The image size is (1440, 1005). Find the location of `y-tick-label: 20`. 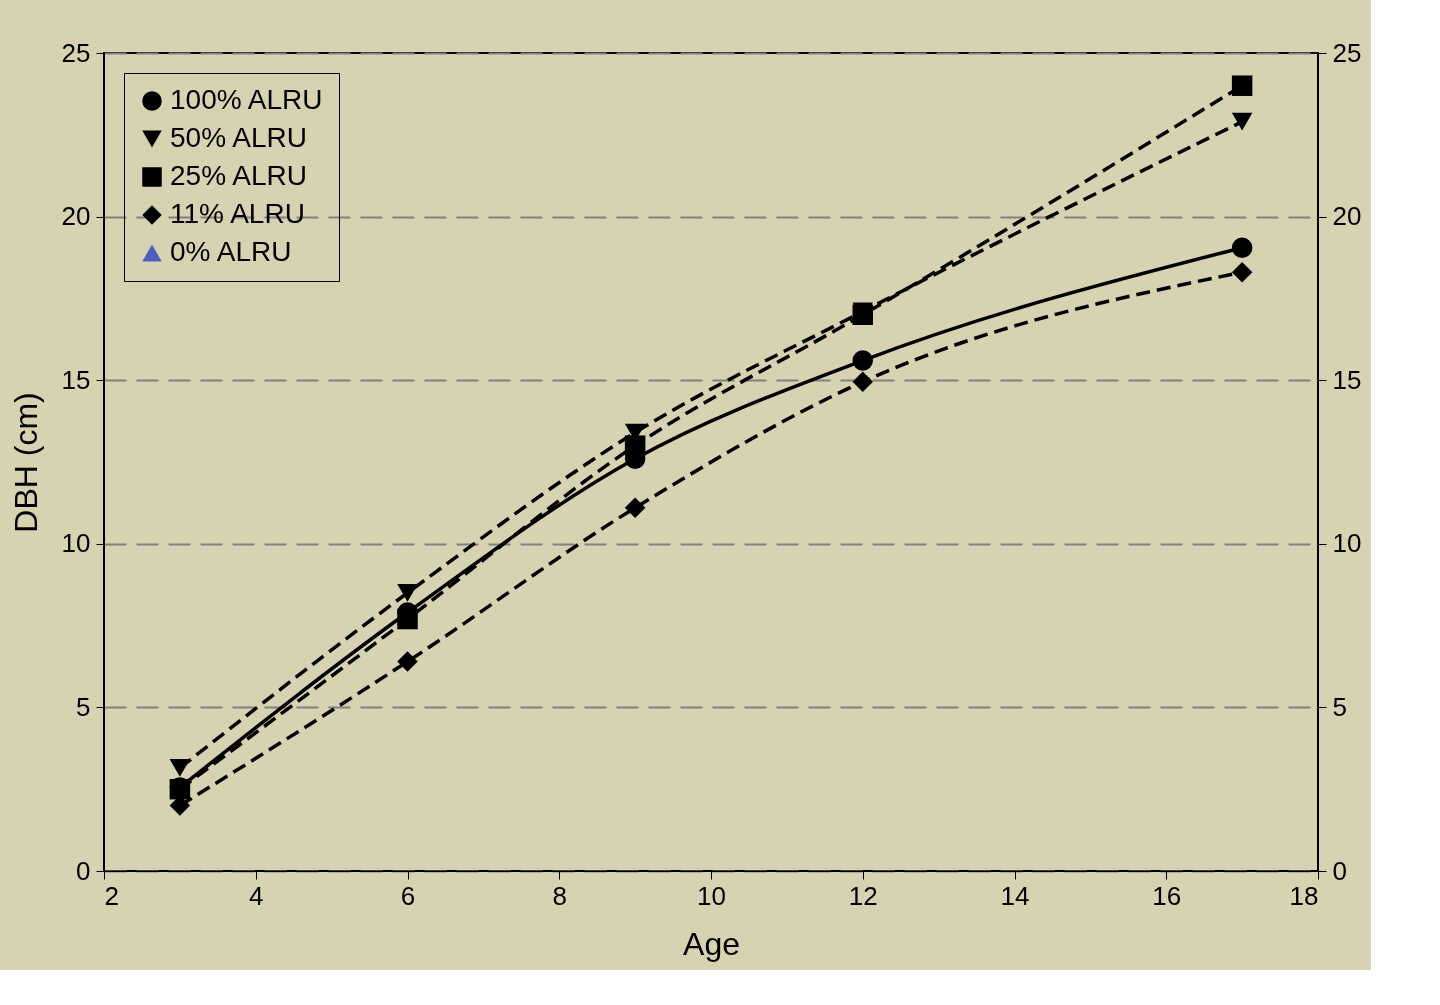

y-tick-label: 20 is located at coordinates (76, 216).